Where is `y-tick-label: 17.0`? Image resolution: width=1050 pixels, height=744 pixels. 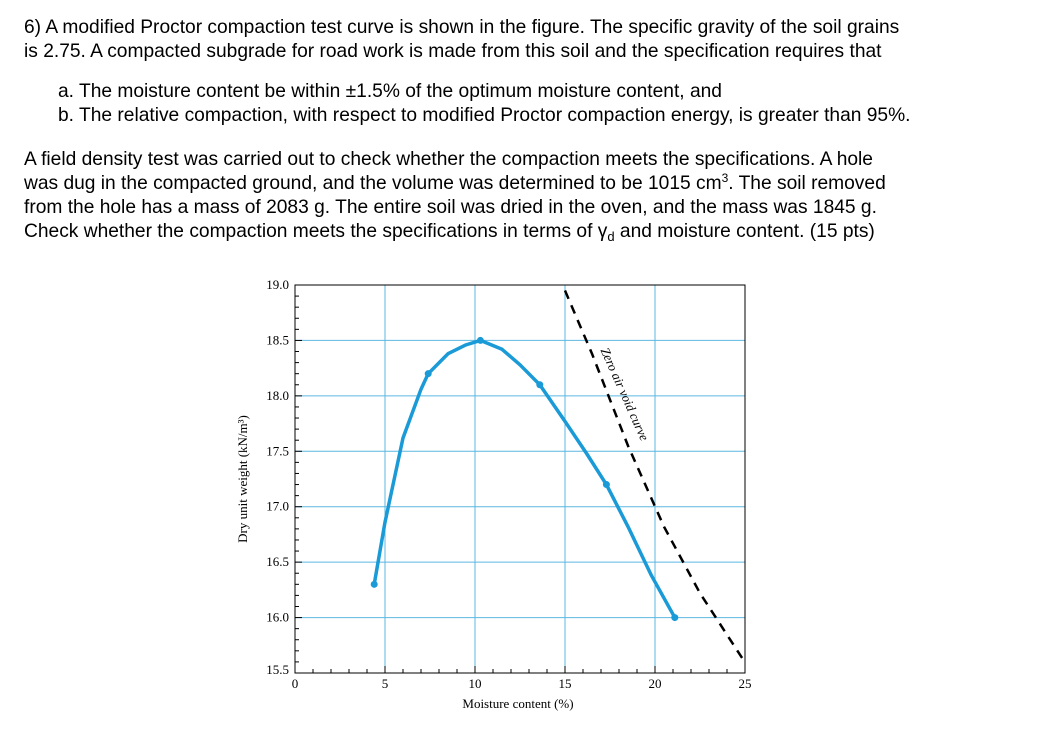
y-tick-label: 17.0 is located at coordinates (277, 506).